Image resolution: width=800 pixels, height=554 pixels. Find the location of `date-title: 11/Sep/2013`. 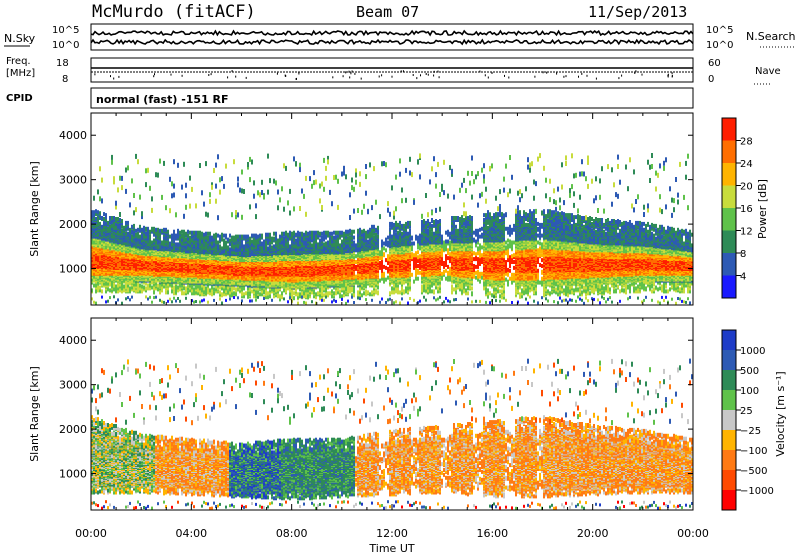

date-title: 11/Sep/2013 is located at coordinates (637, 12).